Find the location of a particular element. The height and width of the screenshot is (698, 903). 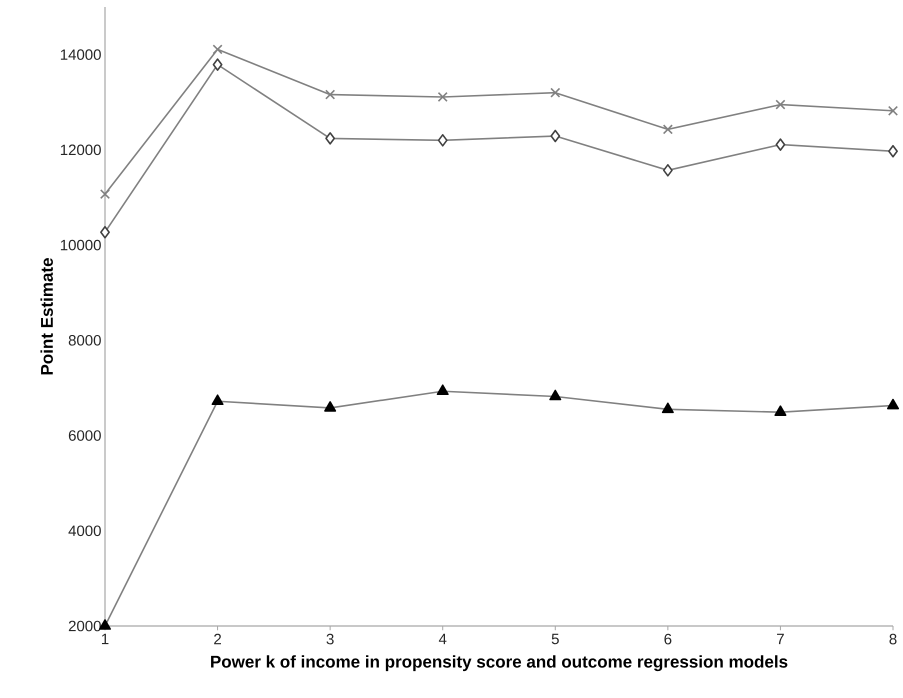

x-tick-label: 2 is located at coordinates (217, 639).